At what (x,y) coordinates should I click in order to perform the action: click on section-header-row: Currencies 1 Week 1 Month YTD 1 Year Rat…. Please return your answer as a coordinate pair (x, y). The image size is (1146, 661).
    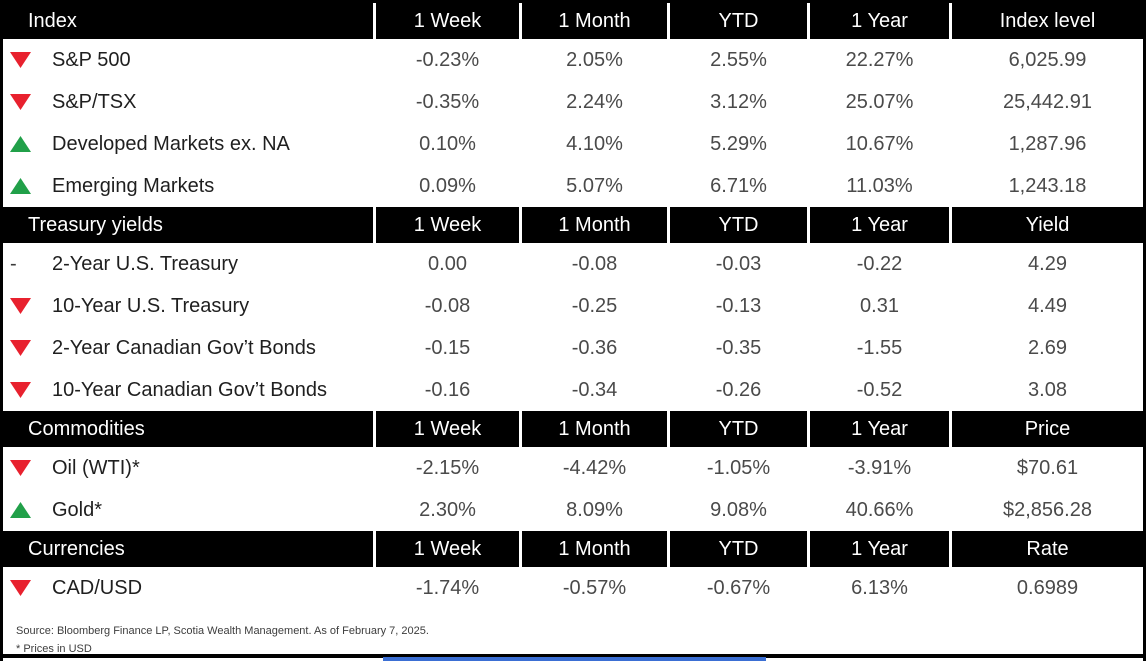
    Looking at the image, I should click on (573, 549).